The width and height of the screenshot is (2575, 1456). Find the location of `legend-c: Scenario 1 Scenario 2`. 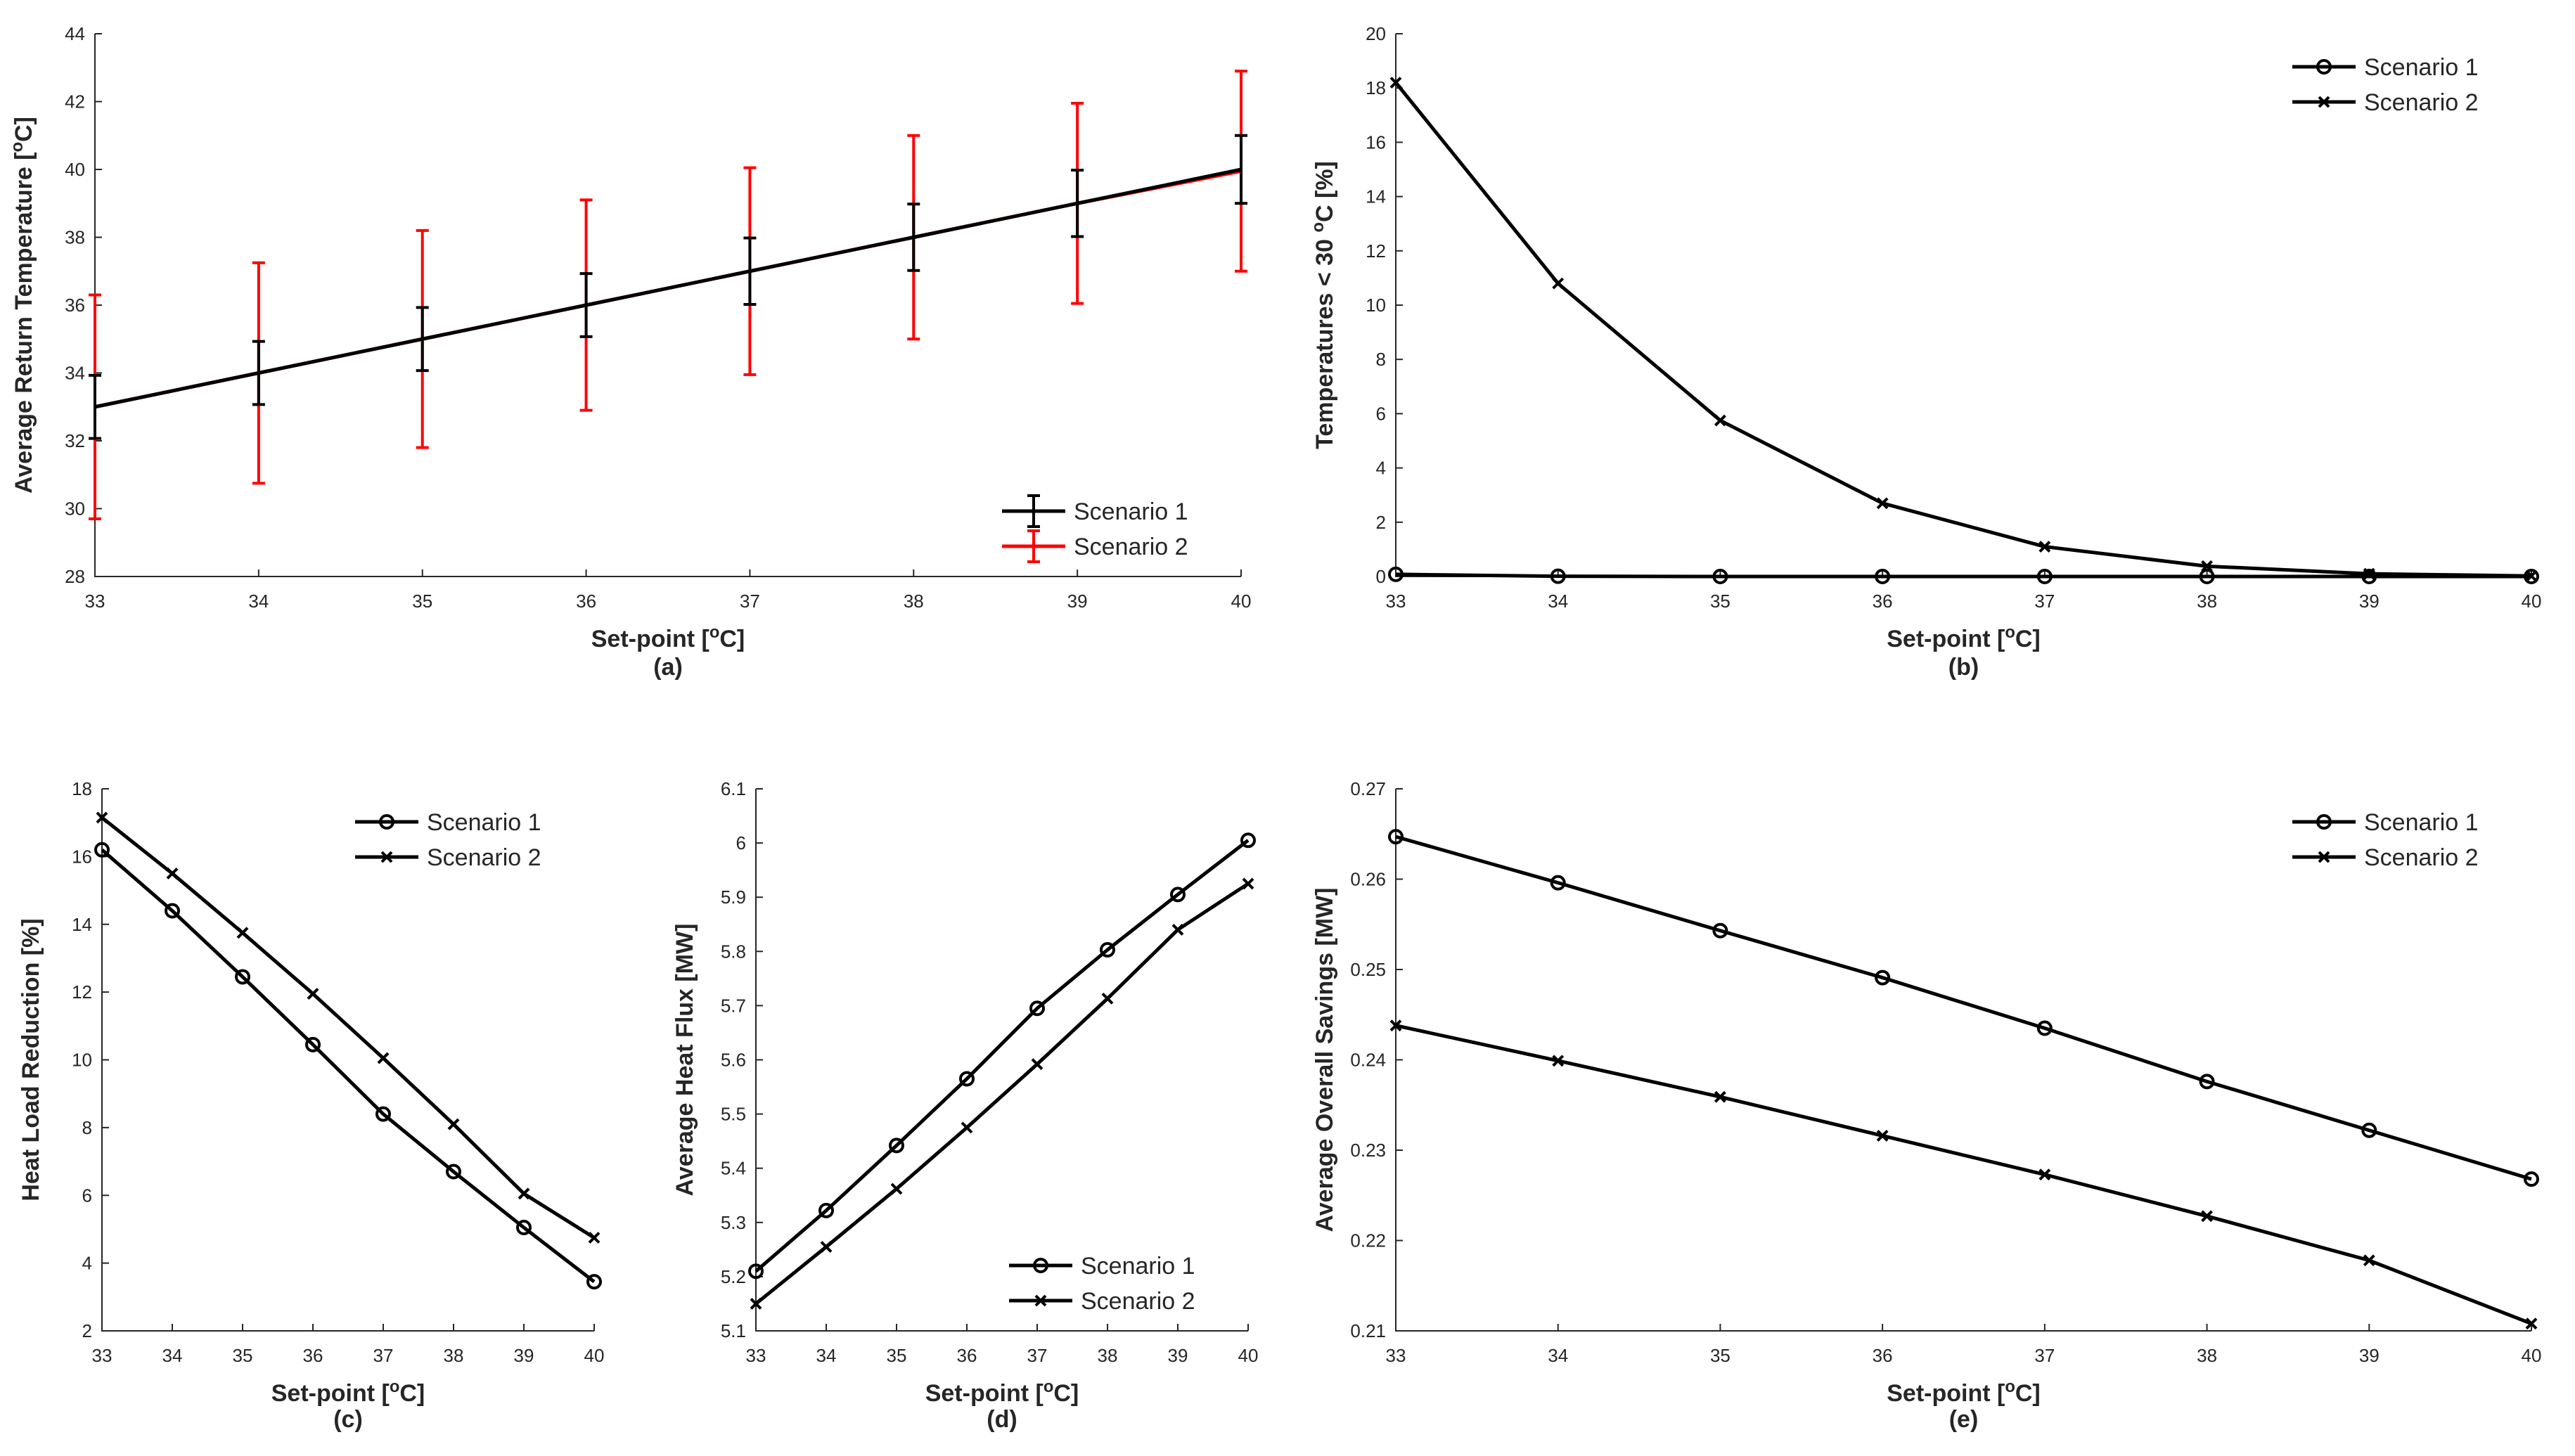

legend-c: Scenario 1 Scenario 2 is located at coordinates (448, 840).